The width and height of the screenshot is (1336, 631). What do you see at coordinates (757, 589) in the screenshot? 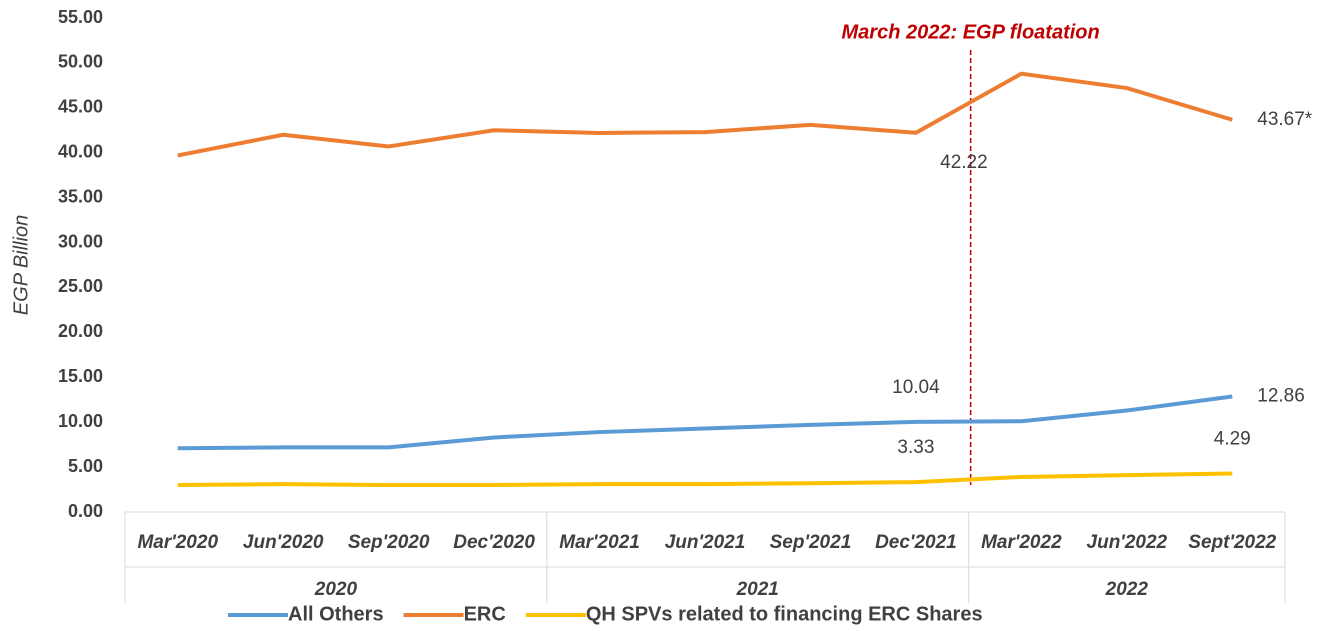
I see `group-label: 2021` at bounding box center [757, 589].